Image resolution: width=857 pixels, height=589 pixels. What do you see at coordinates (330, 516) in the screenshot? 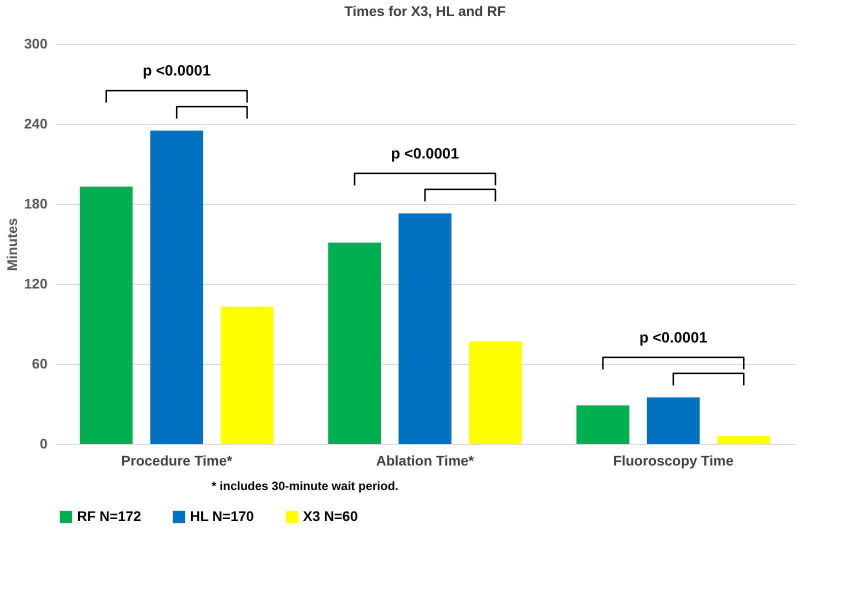
I see `legend-label: X3 N=60` at bounding box center [330, 516].